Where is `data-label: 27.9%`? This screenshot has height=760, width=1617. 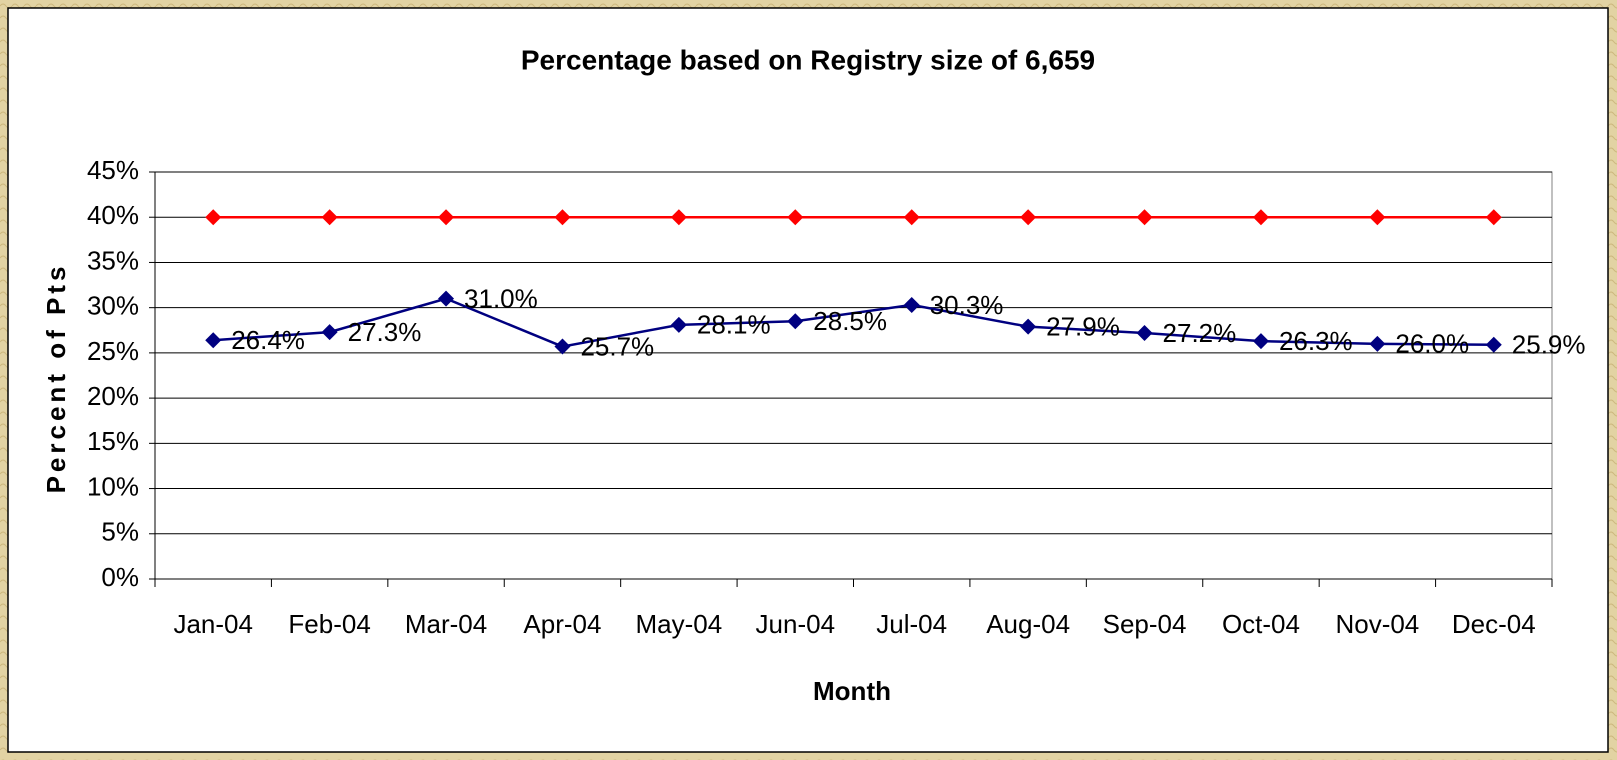 data-label: 27.9% is located at coordinates (1083, 327).